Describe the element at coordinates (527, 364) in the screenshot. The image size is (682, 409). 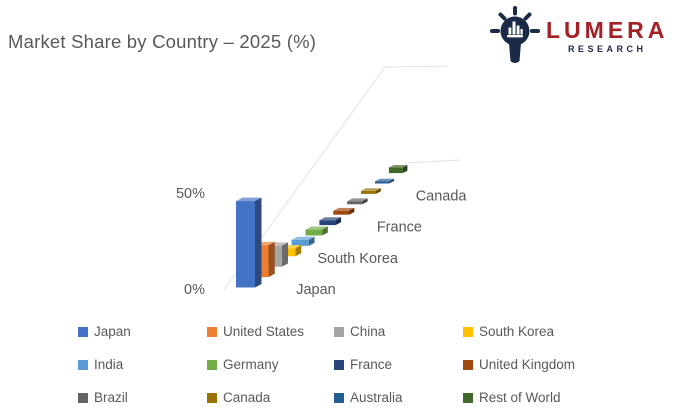
I see `legend-label-united-kingdom: United Kingdom` at that location.